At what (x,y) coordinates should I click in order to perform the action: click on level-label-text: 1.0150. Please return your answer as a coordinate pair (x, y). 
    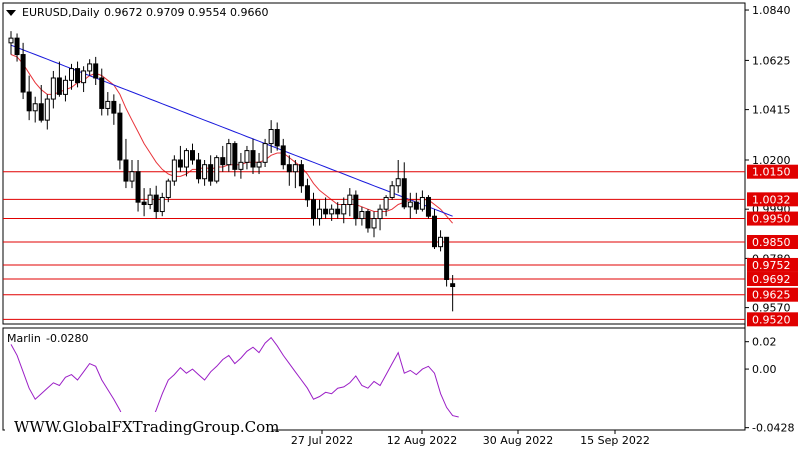
    Looking at the image, I should click on (771, 172).